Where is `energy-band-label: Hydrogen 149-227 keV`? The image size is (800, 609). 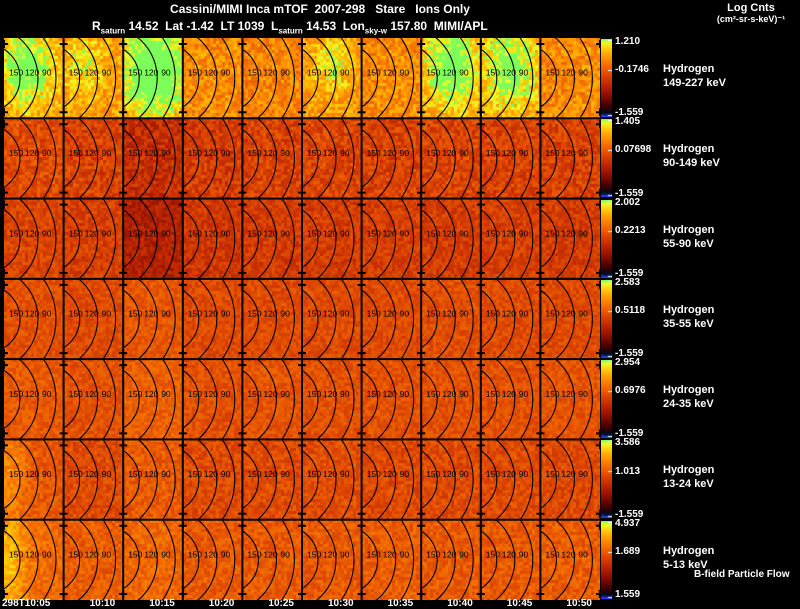
energy-band-label: Hydrogen 149-227 keV is located at coordinates (694, 76).